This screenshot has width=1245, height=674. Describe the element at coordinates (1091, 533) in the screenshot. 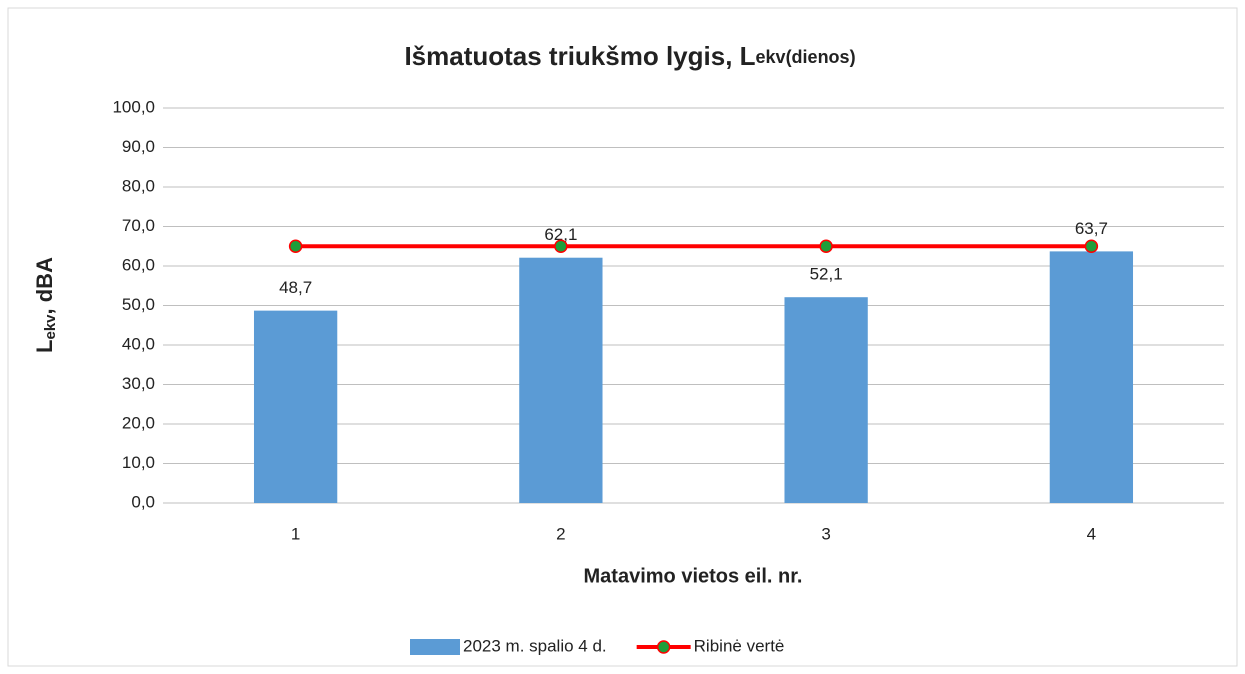

I see `x-tick-label: 4` at that location.